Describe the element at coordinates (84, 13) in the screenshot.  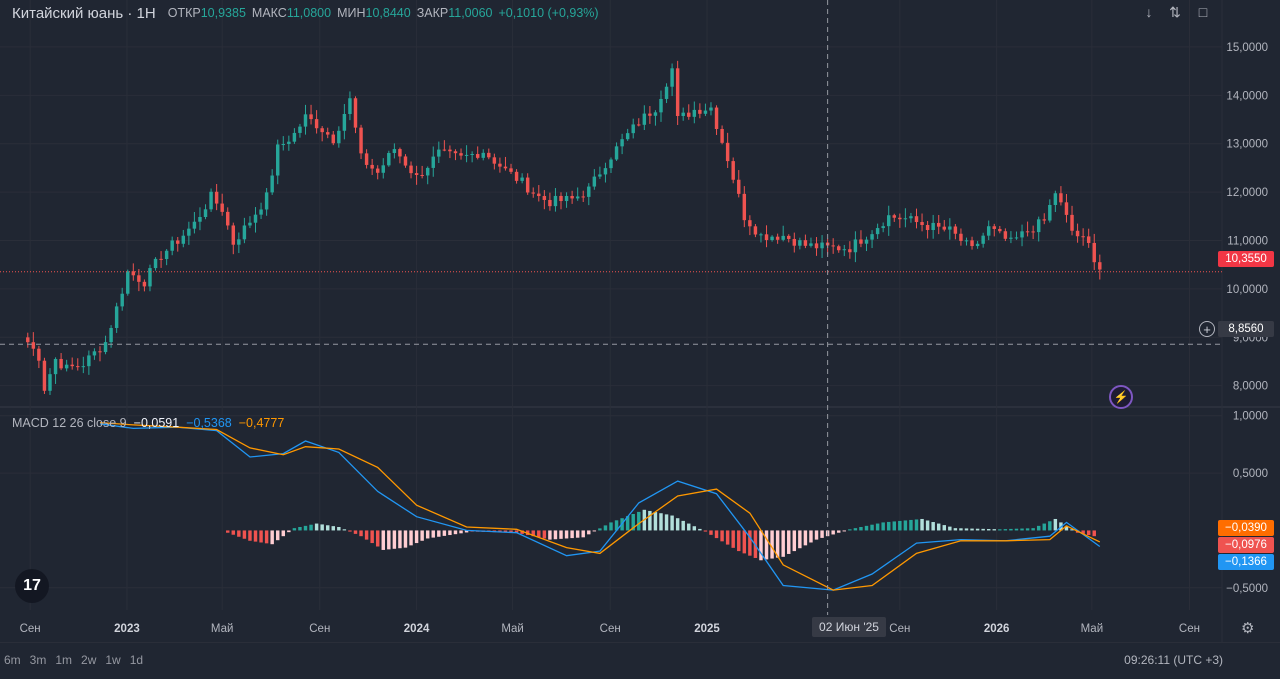
I see `symbol-title: Китайский юань · 1Н` at that location.